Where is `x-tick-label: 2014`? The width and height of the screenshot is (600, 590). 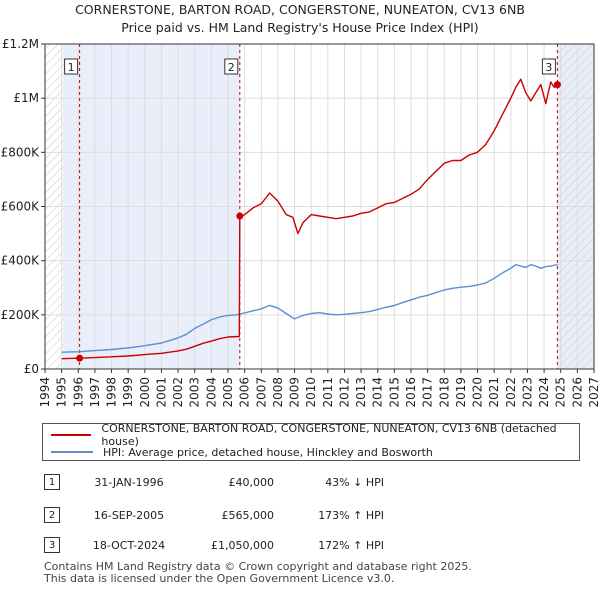
x-tick-label: 2014 is located at coordinates (378, 392).